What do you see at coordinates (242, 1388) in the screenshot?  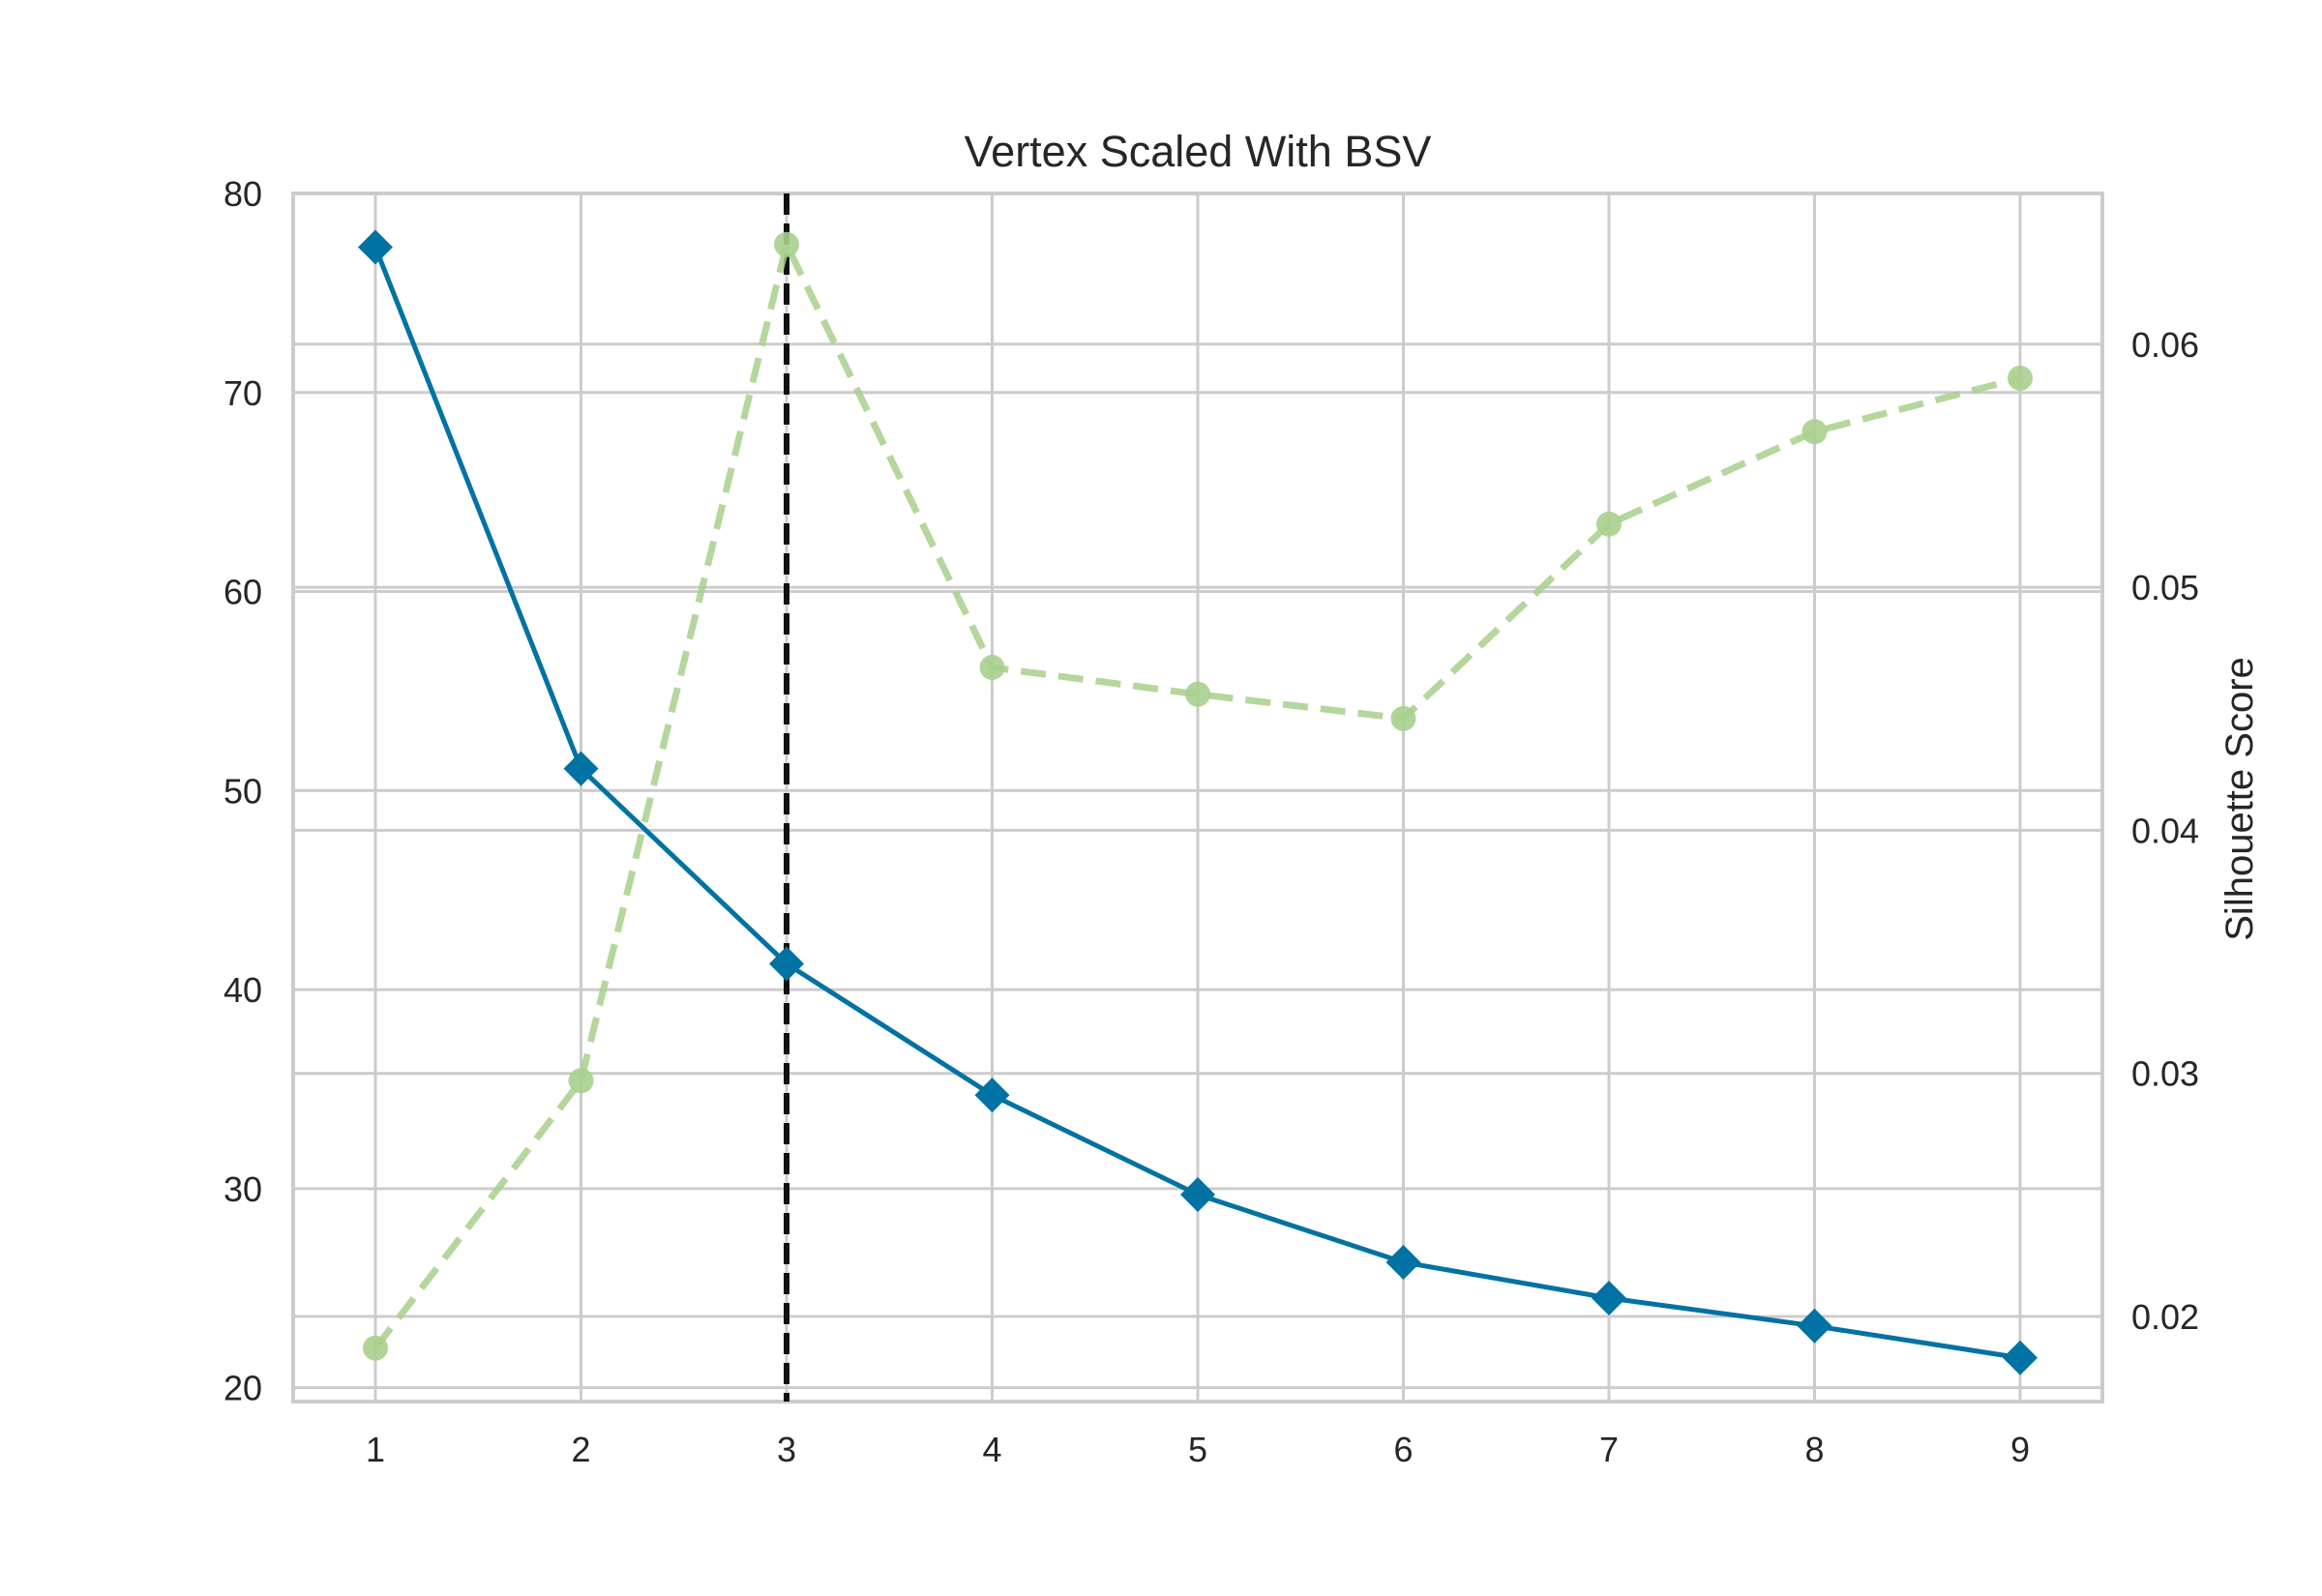 I see `y-left-tick-label: 20` at bounding box center [242, 1388].